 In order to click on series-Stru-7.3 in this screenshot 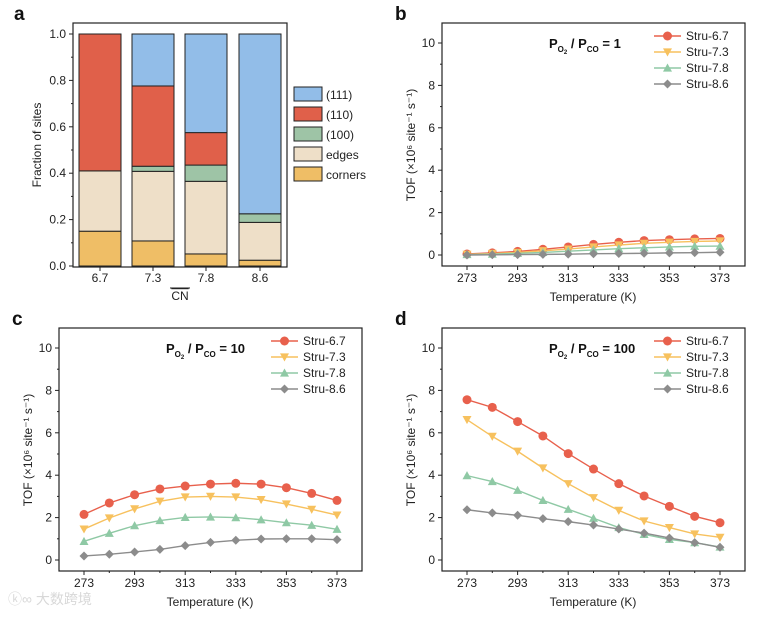, I will do `click(210, 513)`.